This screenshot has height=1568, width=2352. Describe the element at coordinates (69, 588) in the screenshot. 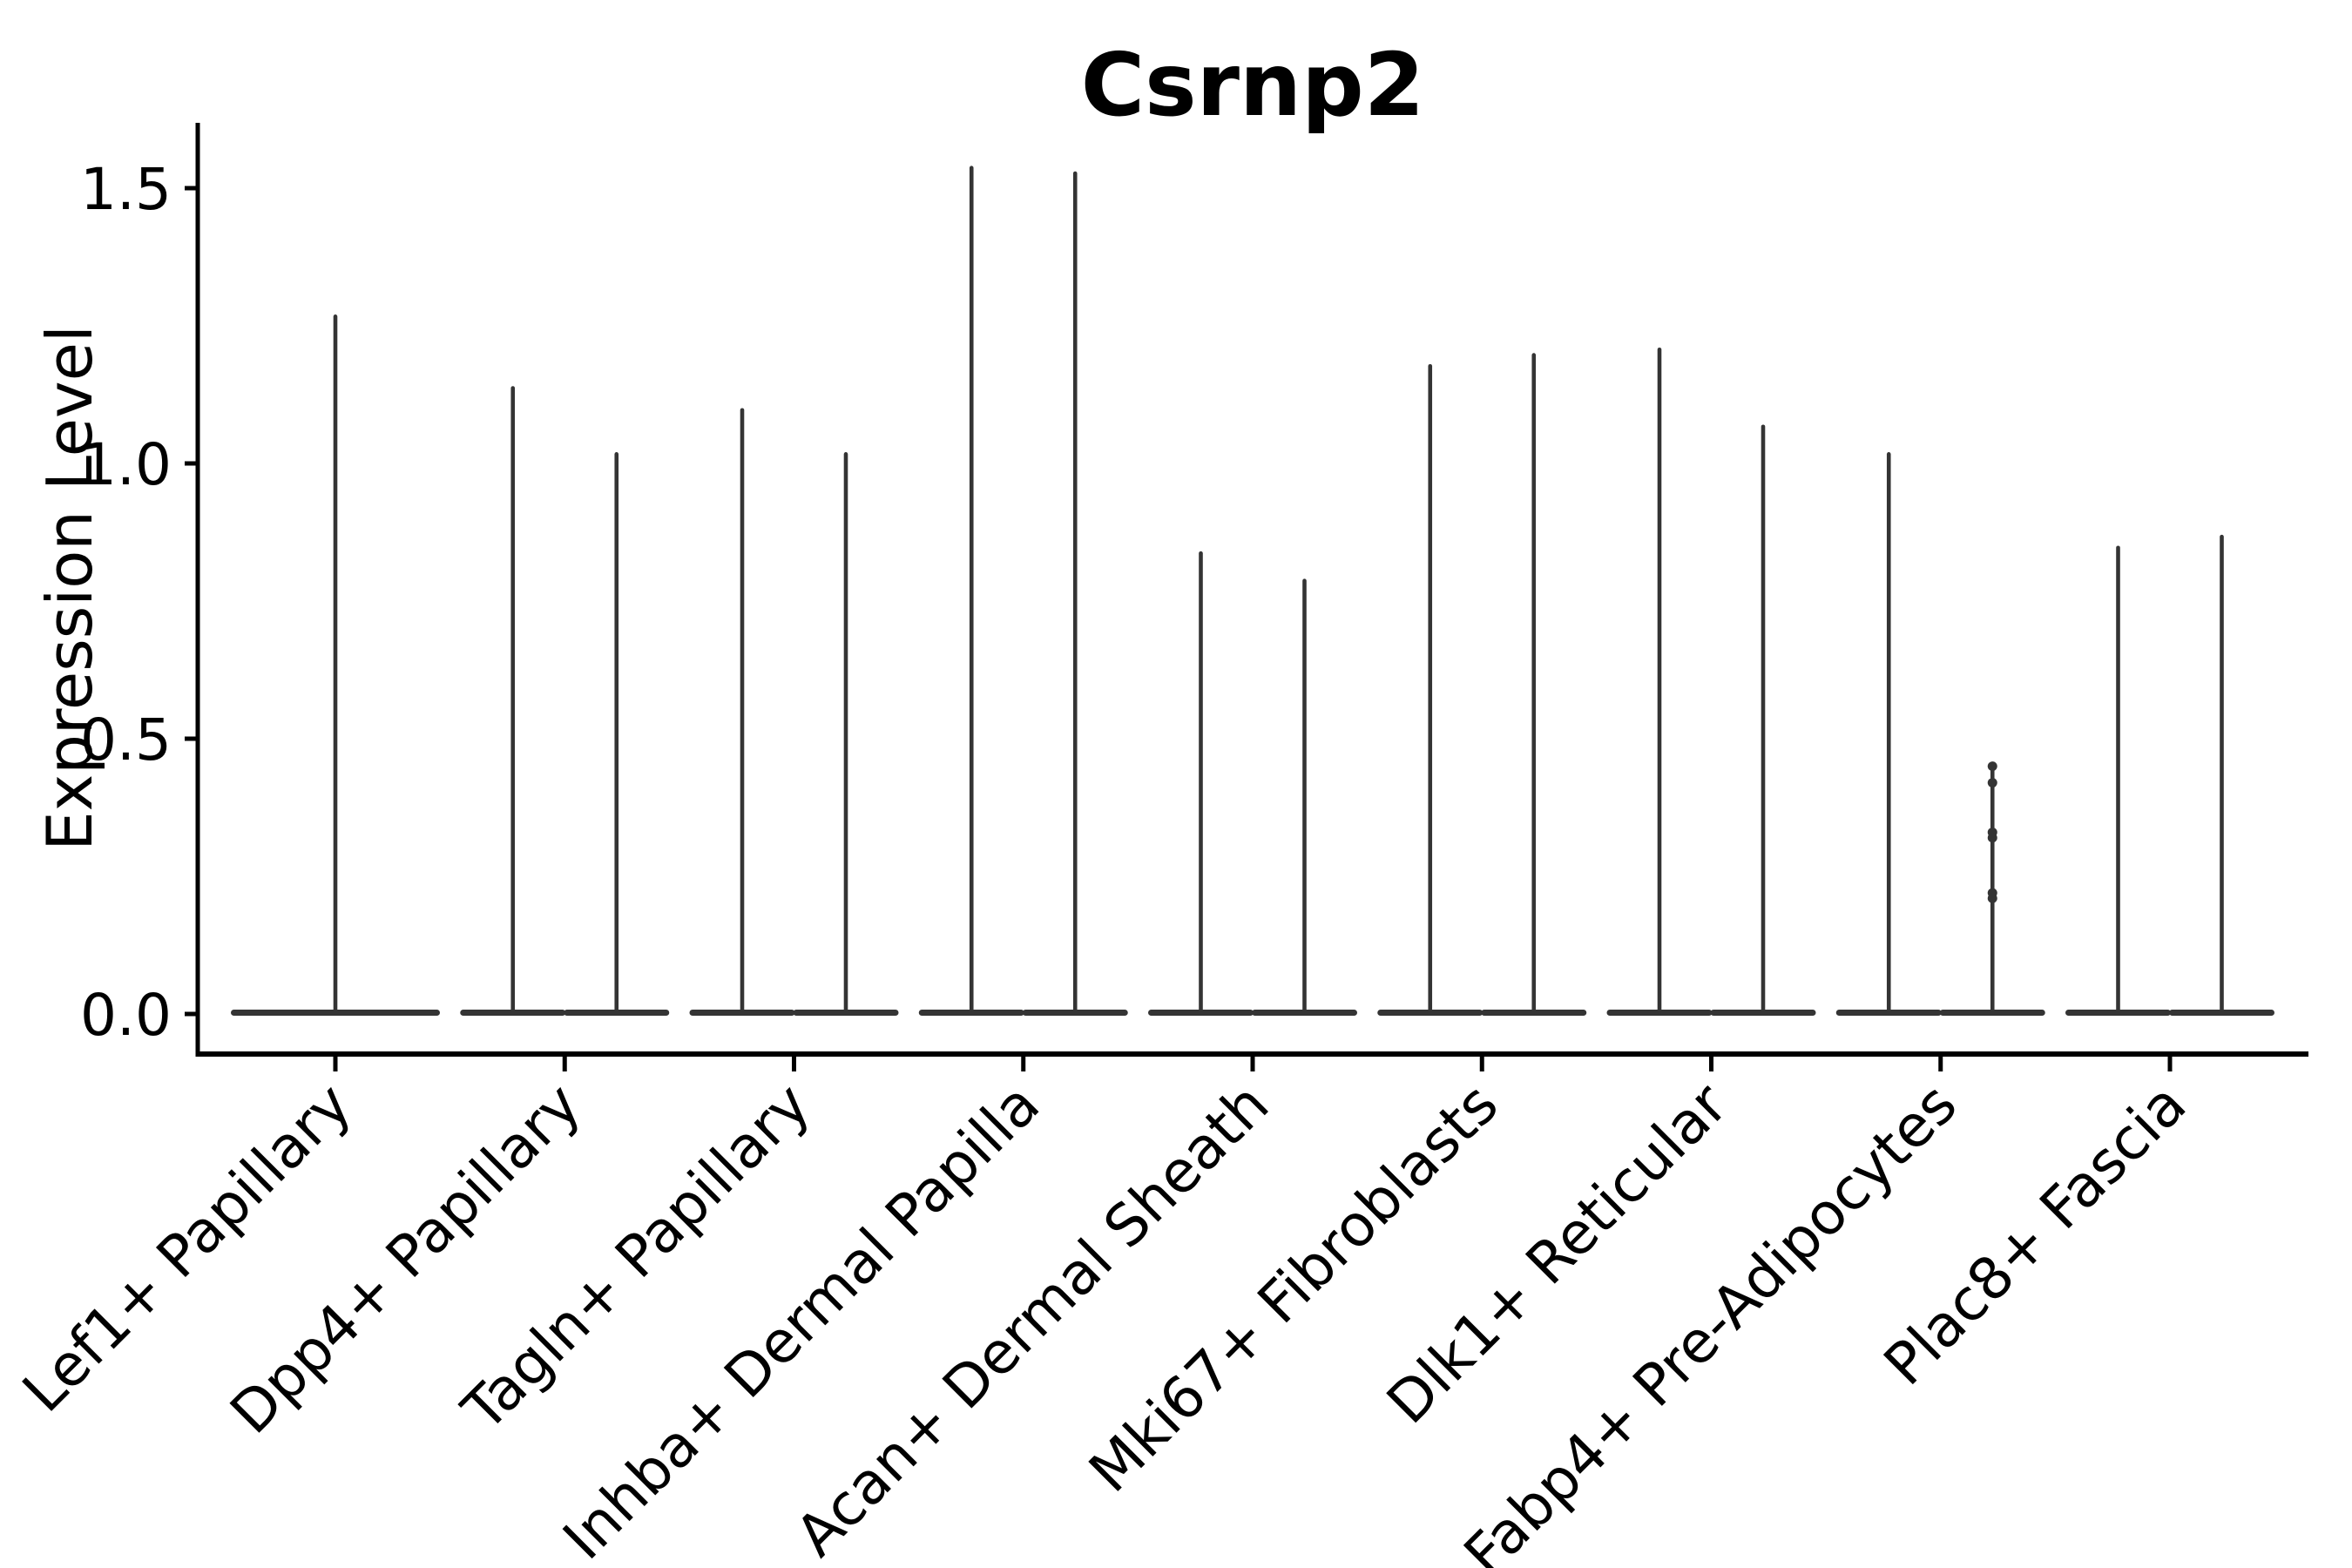

I see `y-axis-label: Expression Level` at that location.